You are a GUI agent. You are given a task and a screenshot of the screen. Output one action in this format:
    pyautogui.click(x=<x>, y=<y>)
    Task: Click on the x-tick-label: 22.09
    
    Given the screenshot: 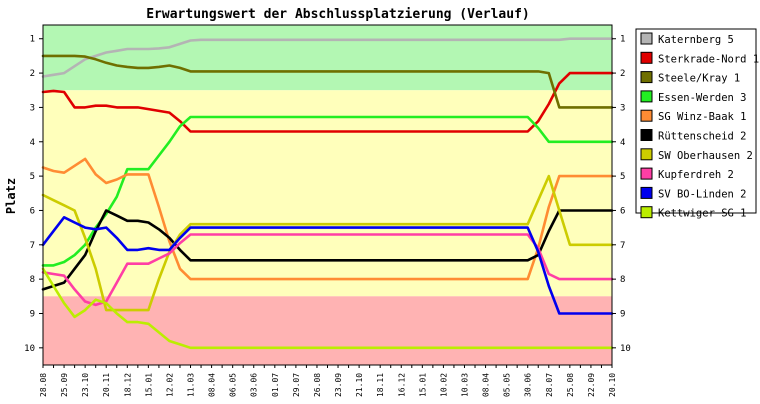 What is the action you would take?
    pyautogui.click(x=591, y=385)
    